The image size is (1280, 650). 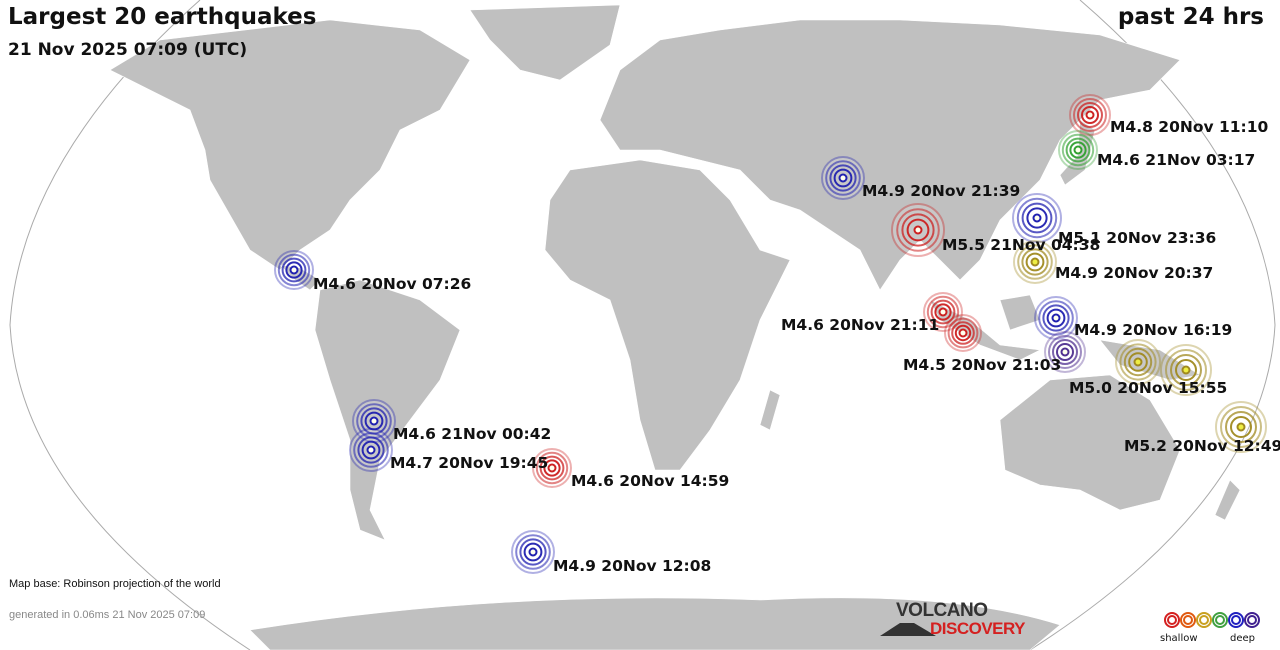 I want to click on earthquake-label: M4.6 20Nov 14:59, so click(x=650, y=481).